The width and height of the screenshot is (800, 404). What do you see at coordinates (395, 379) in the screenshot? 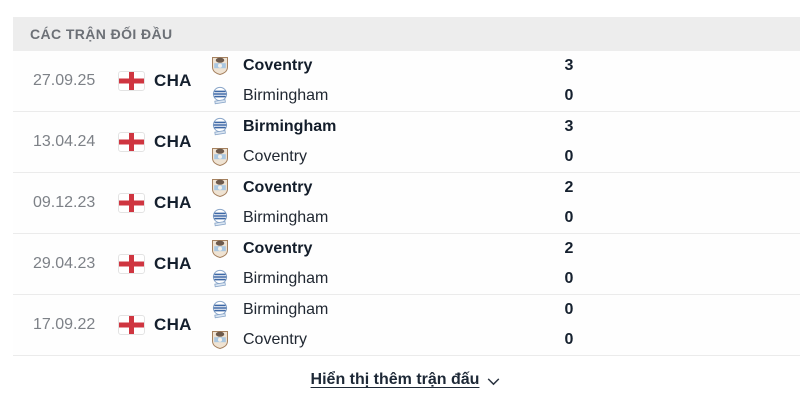
I see `show-more-label: Hiển thị thêm trận đấu` at bounding box center [395, 379].